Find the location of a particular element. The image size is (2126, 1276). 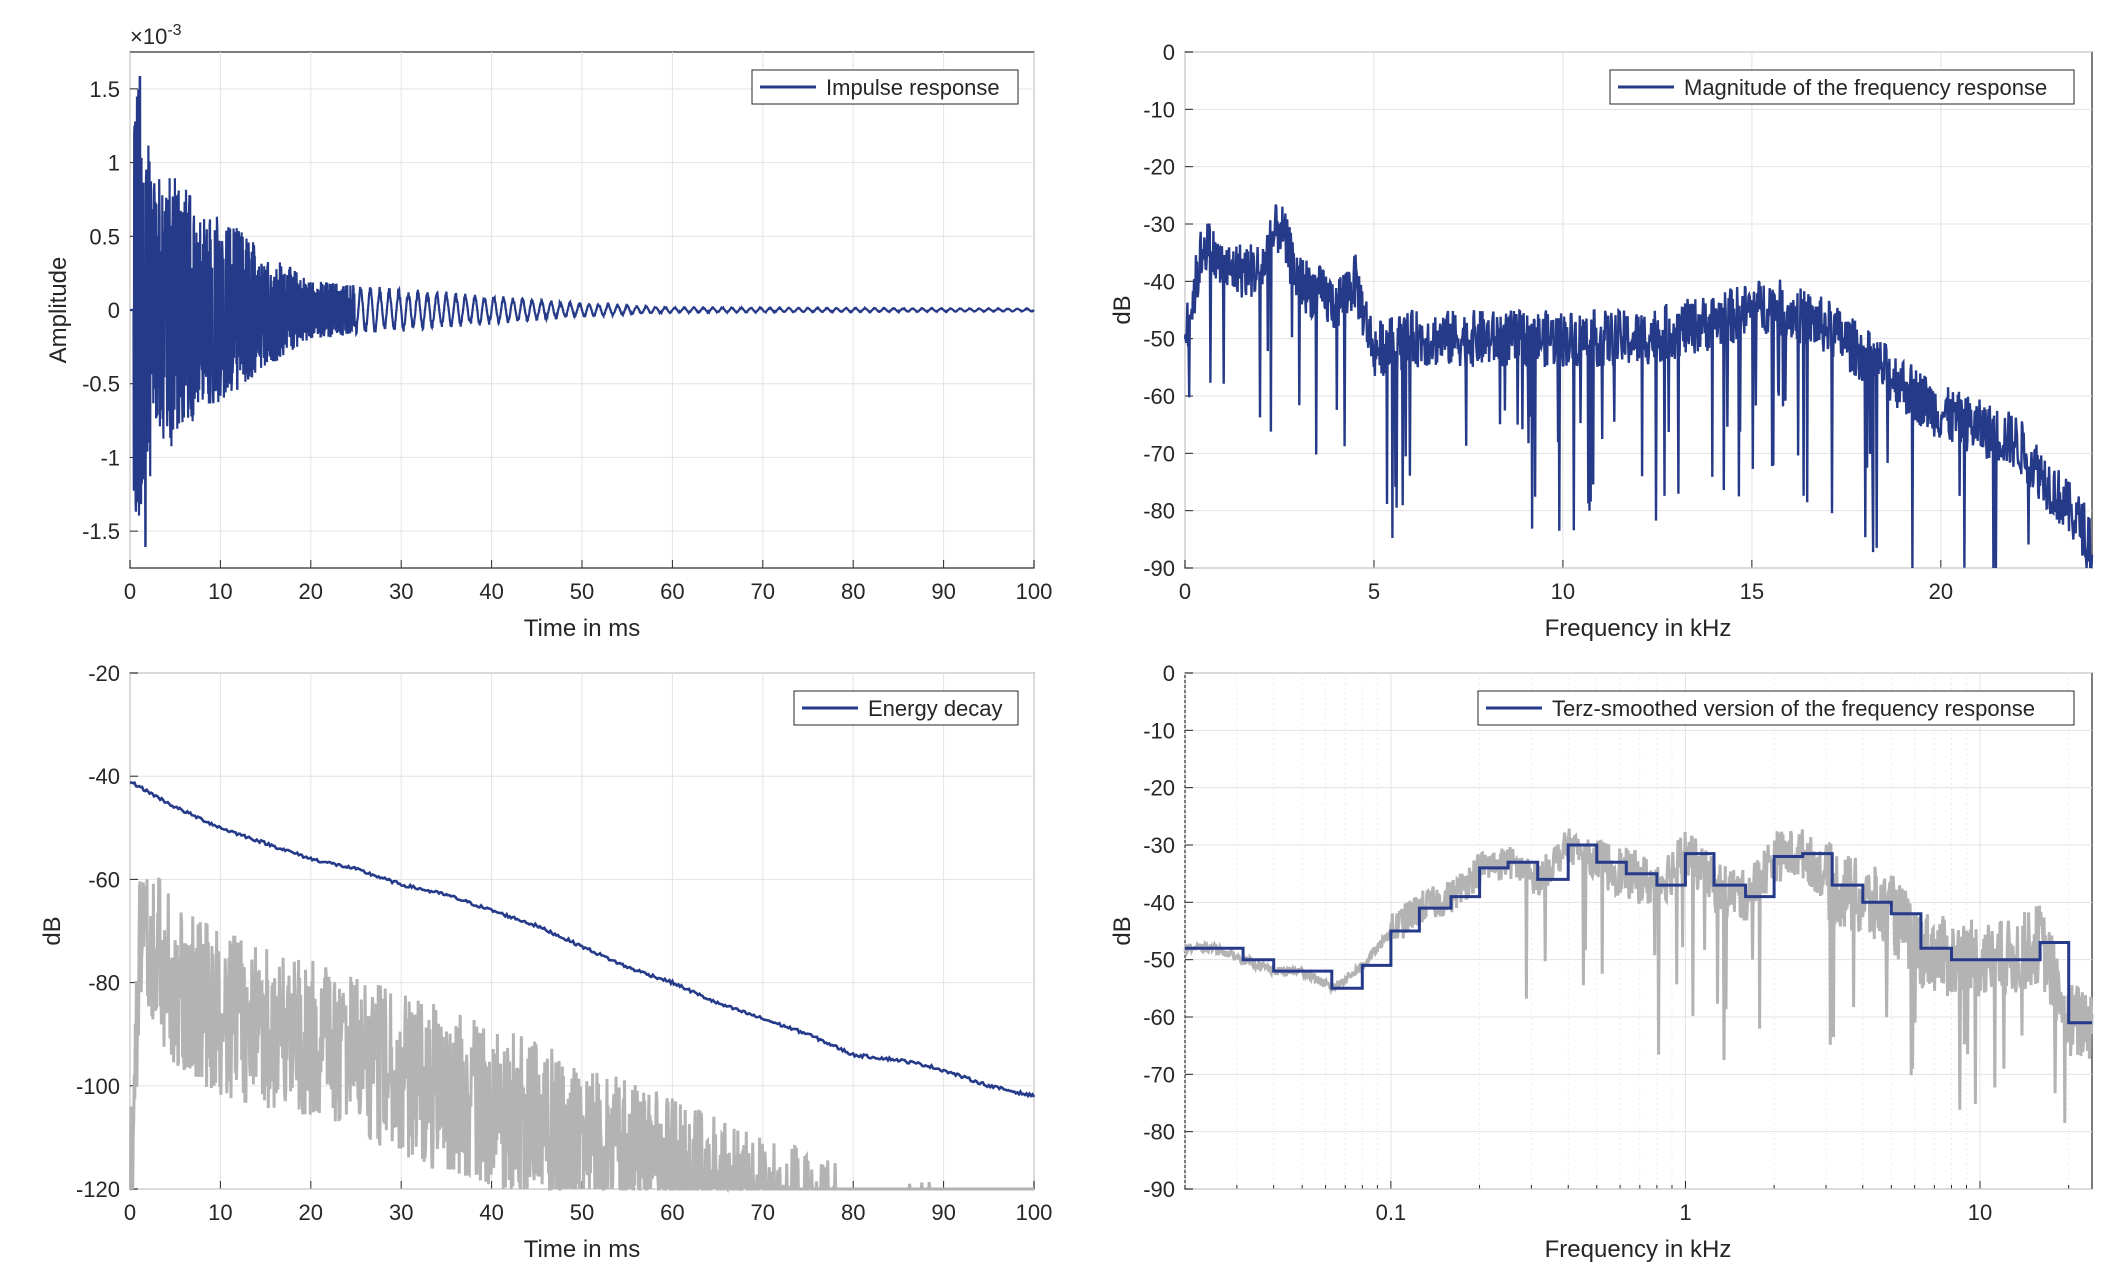

legend: Magnitude of the frequency response is located at coordinates (1842, 87).